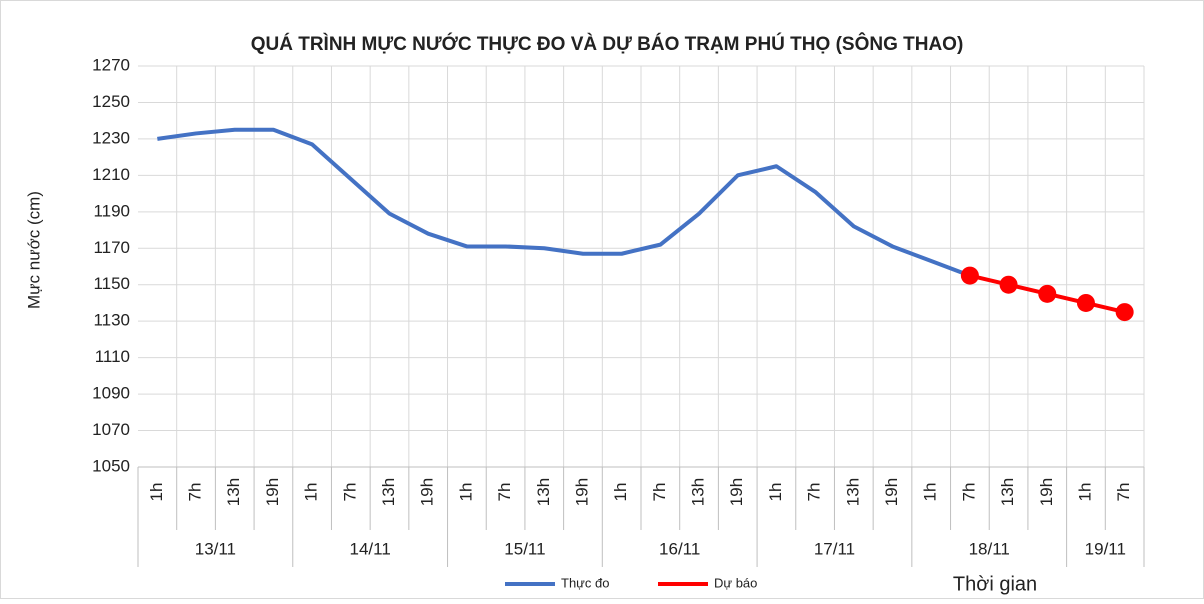 This screenshot has width=1204, height=604. What do you see at coordinates (111, 137) in the screenshot?
I see `y-tick-label: 1230` at bounding box center [111, 137].